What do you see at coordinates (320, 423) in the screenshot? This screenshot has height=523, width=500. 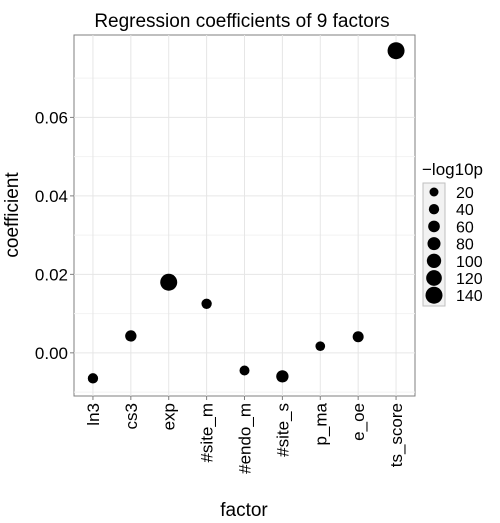 I see `x-tick-label: p_ma` at bounding box center [320, 423].